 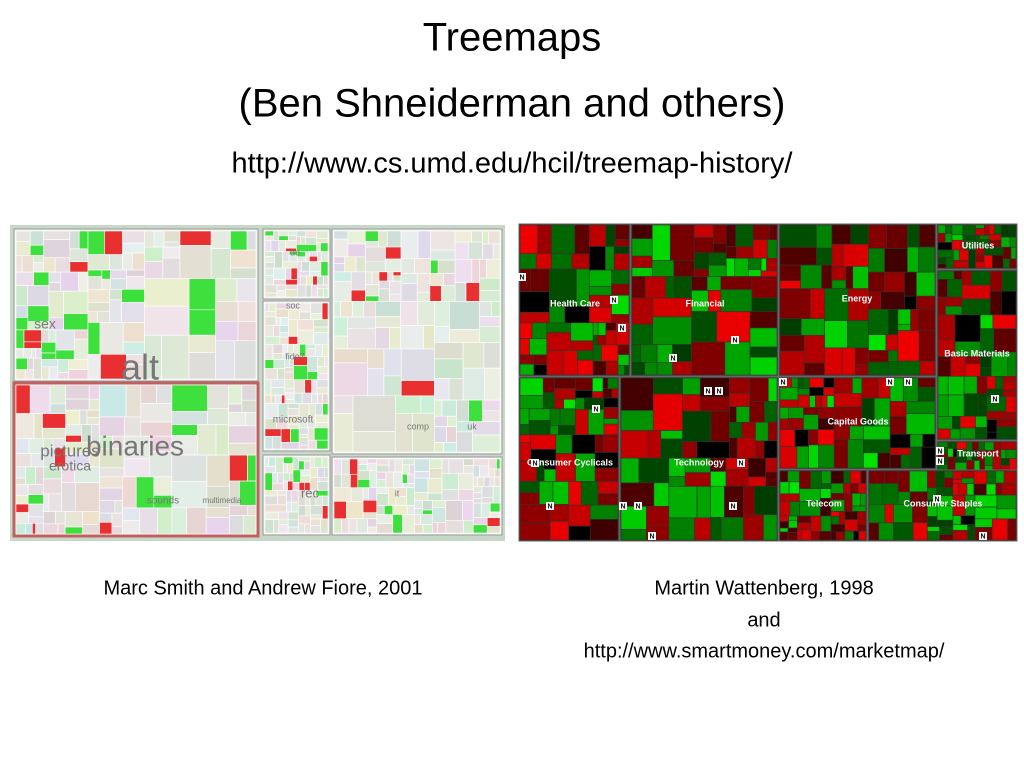 I want to click on region-label: de, so click(x=295, y=252).